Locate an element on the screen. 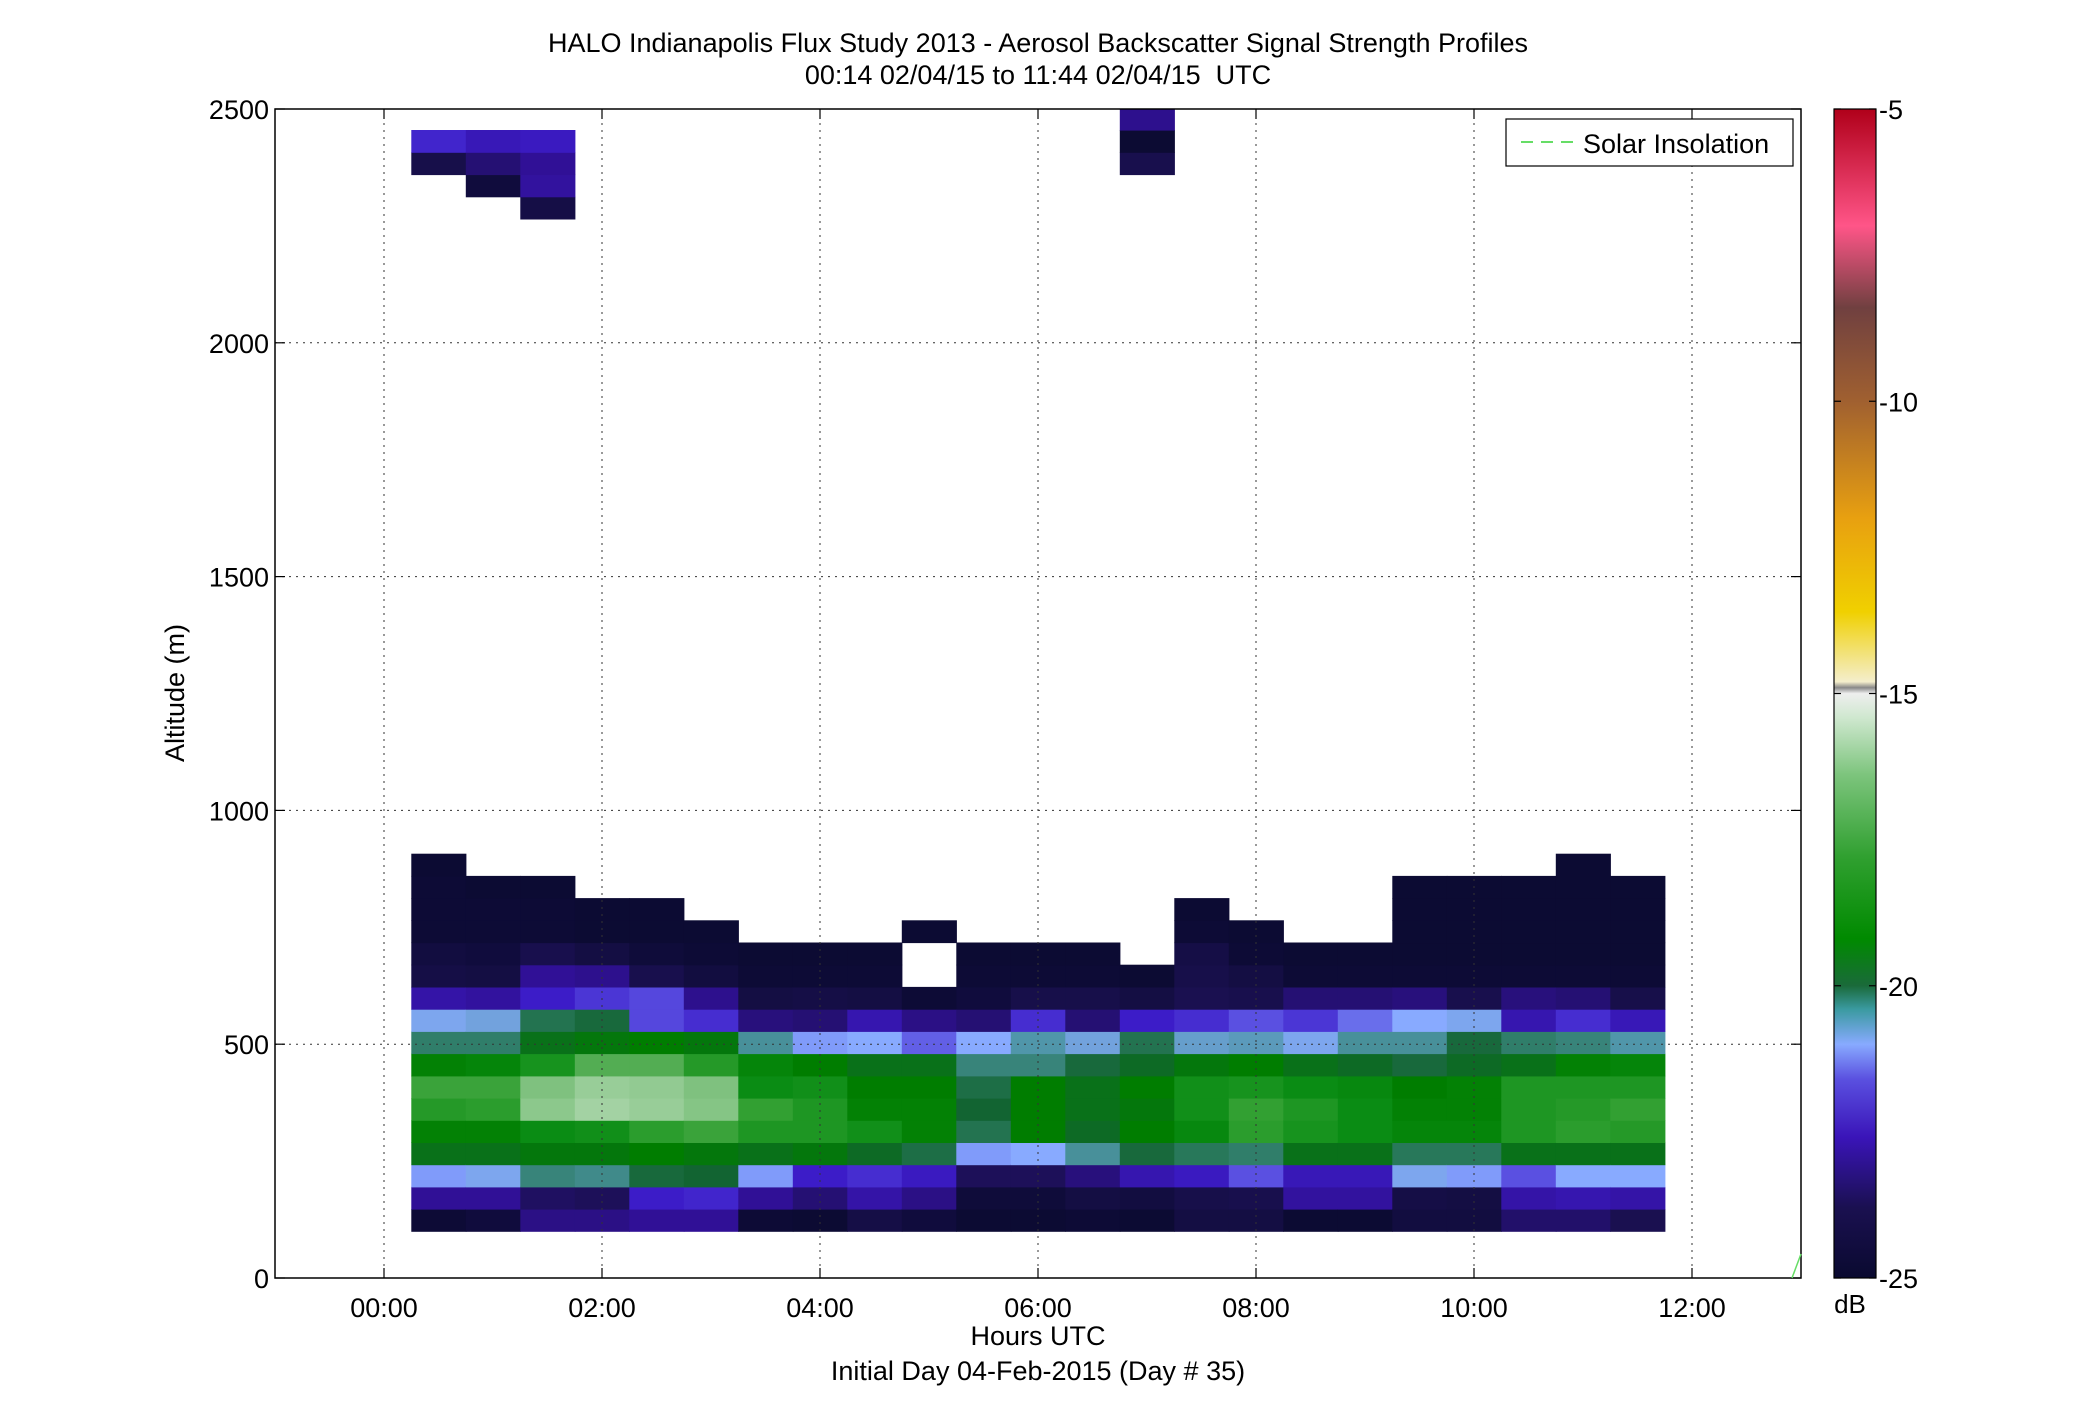 The image size is (2098, 1425). legend-label-solar-insolation: Solar Insolation is located at coordinates (1676, 144).